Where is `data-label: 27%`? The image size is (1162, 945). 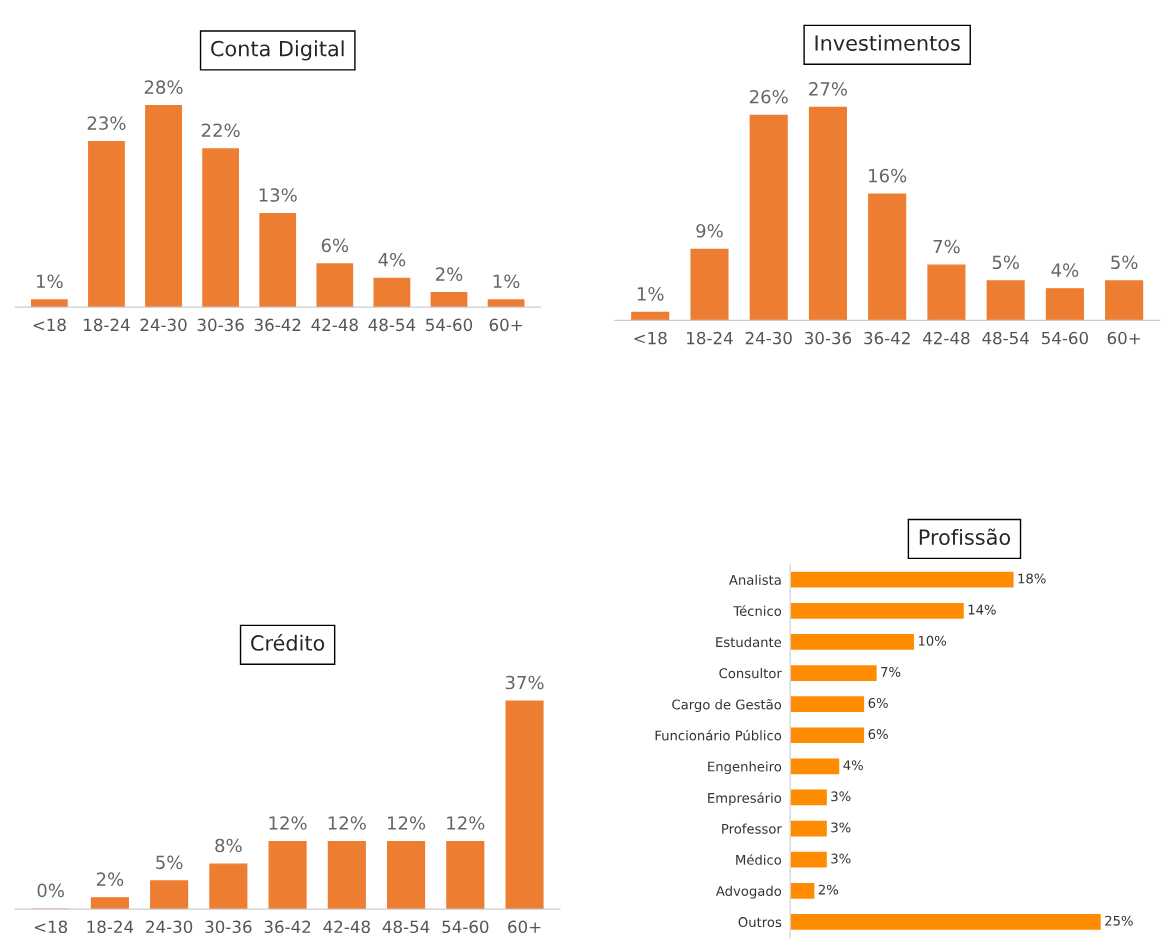 data-label: 27% is located at coordinates (828, 89).